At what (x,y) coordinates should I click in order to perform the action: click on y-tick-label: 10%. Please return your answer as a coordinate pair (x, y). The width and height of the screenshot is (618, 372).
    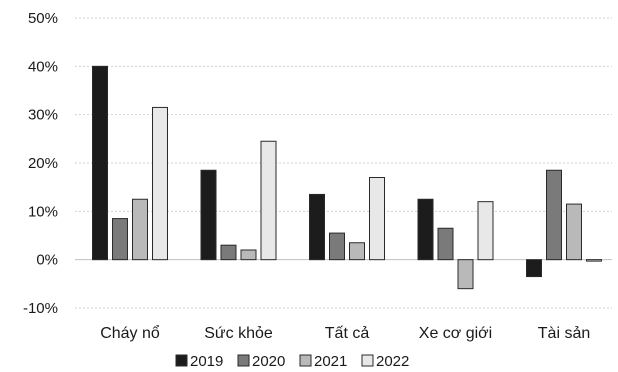
    Looking at the image, I should click on (43, 211).